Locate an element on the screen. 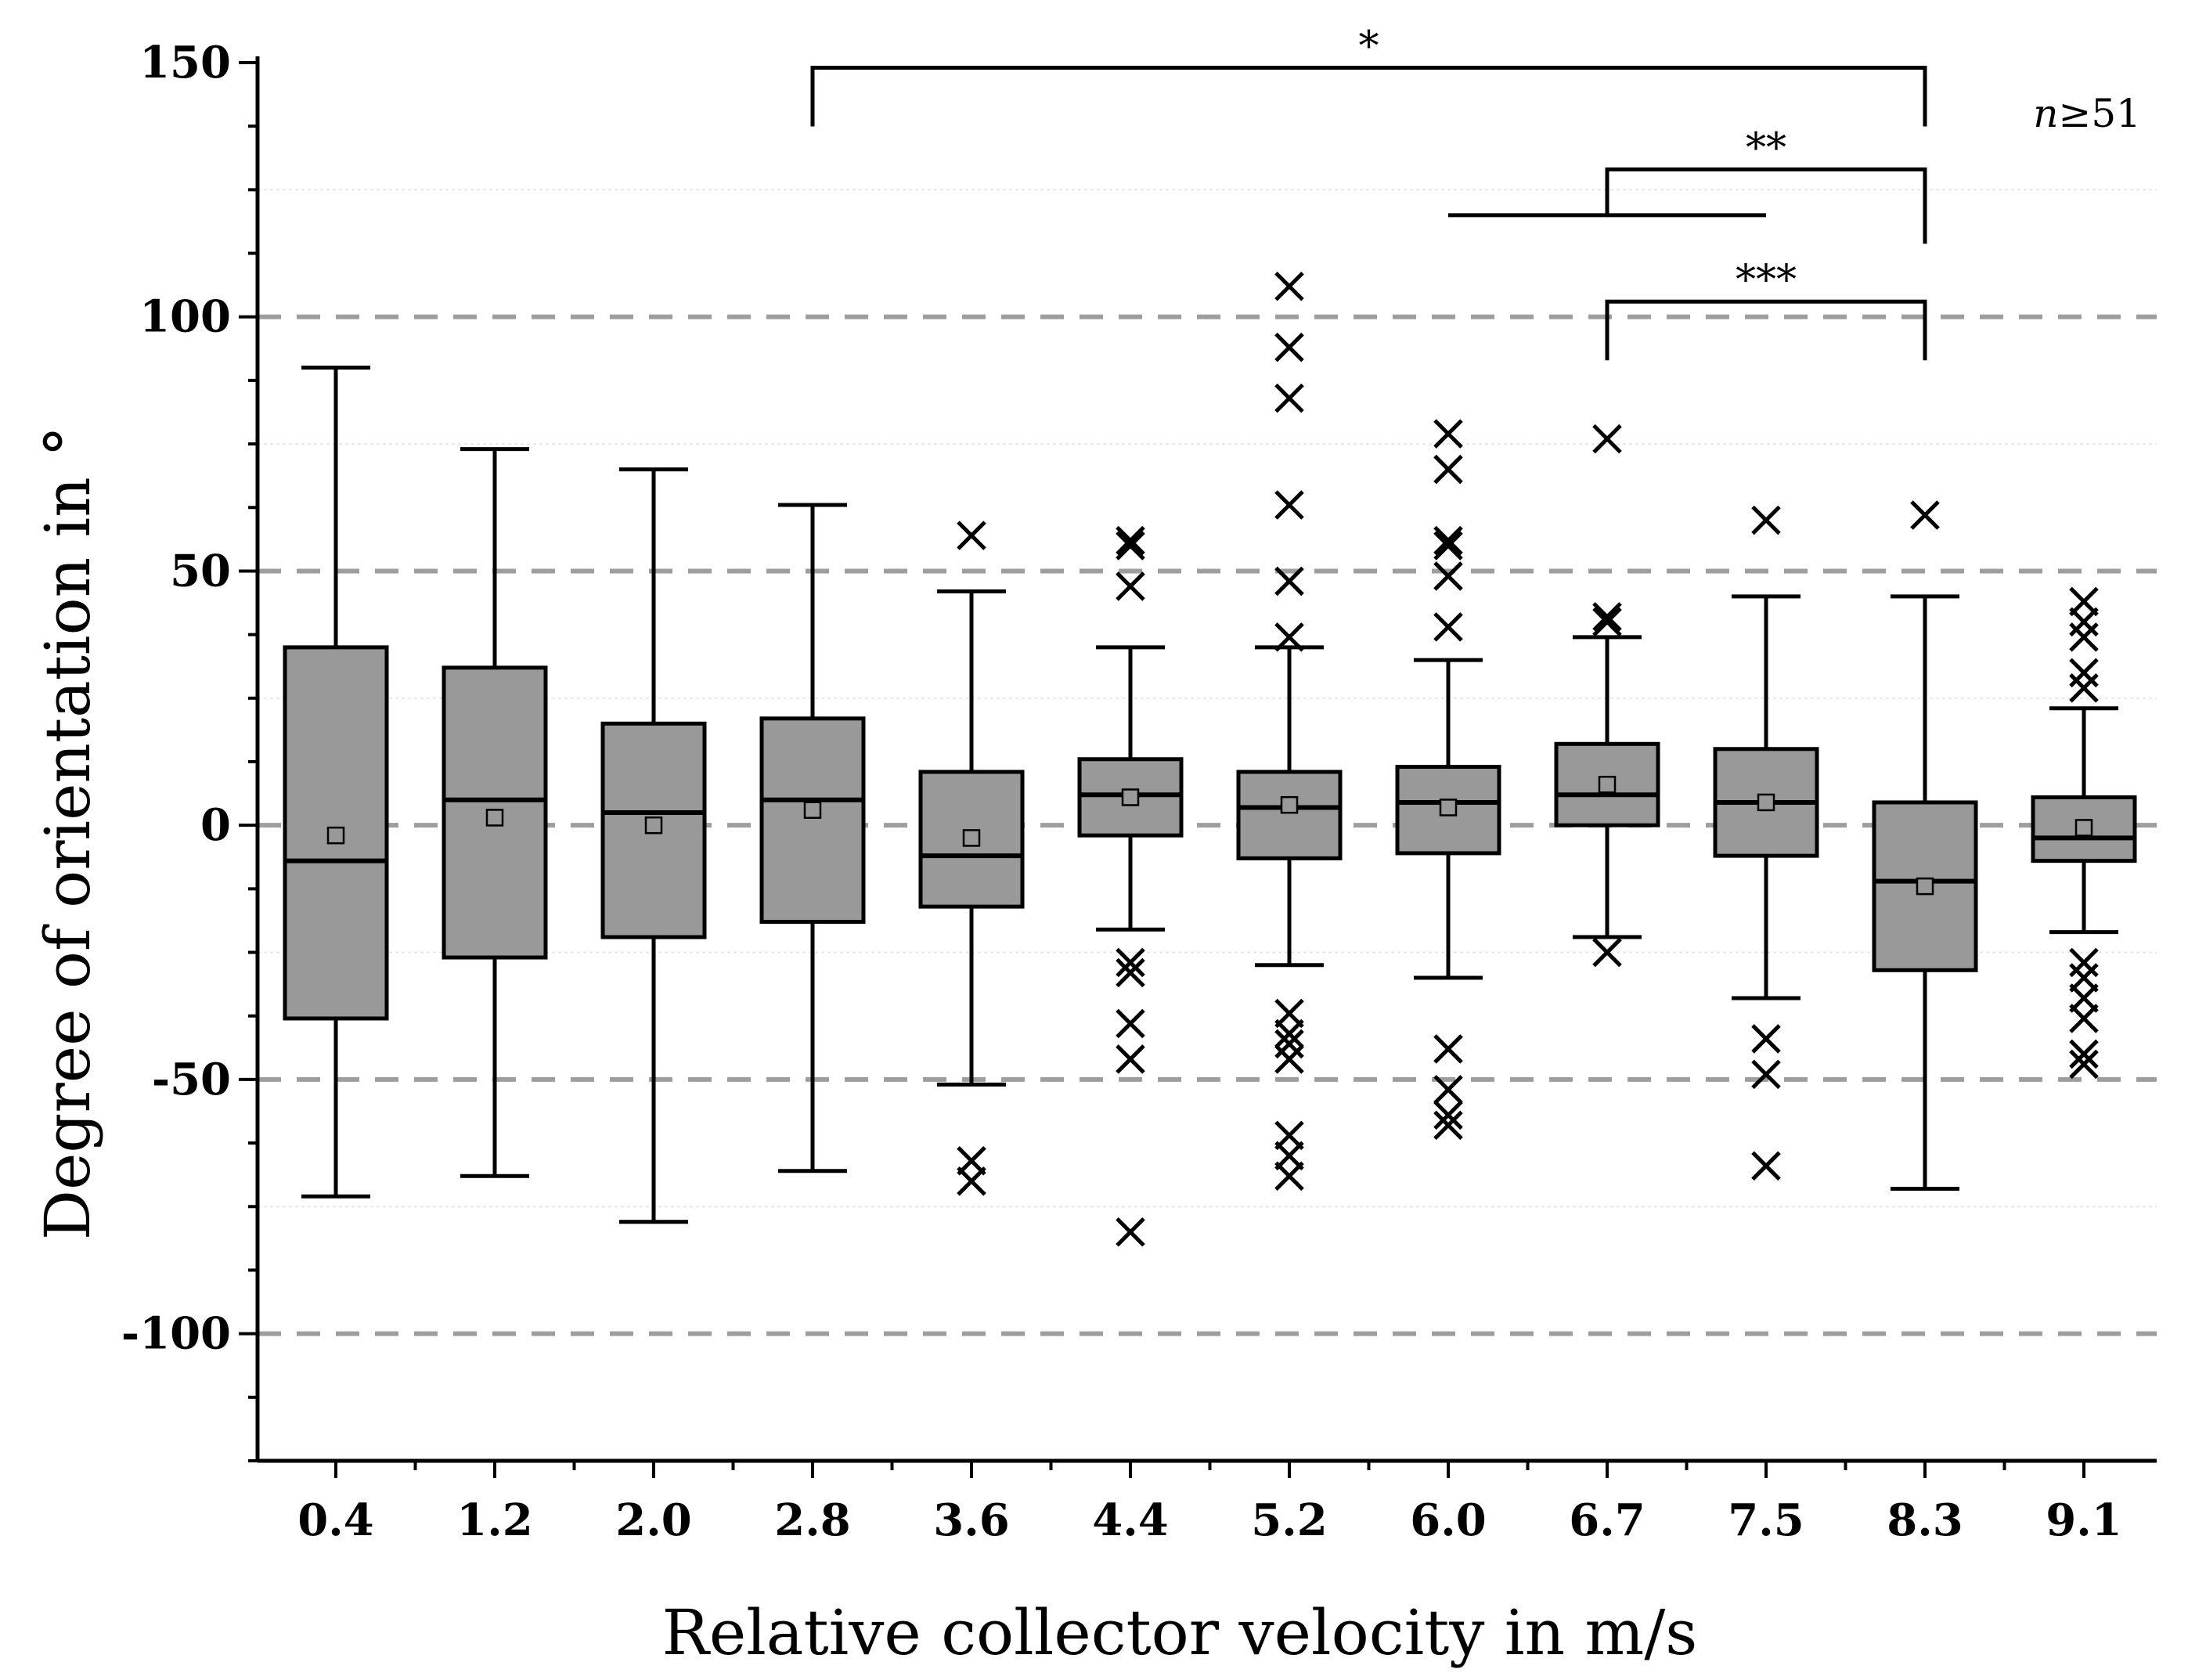 Image resolution: width=2188 pixels, height=1680 pixels. box-0.4 is located at coordinates (336, 782).